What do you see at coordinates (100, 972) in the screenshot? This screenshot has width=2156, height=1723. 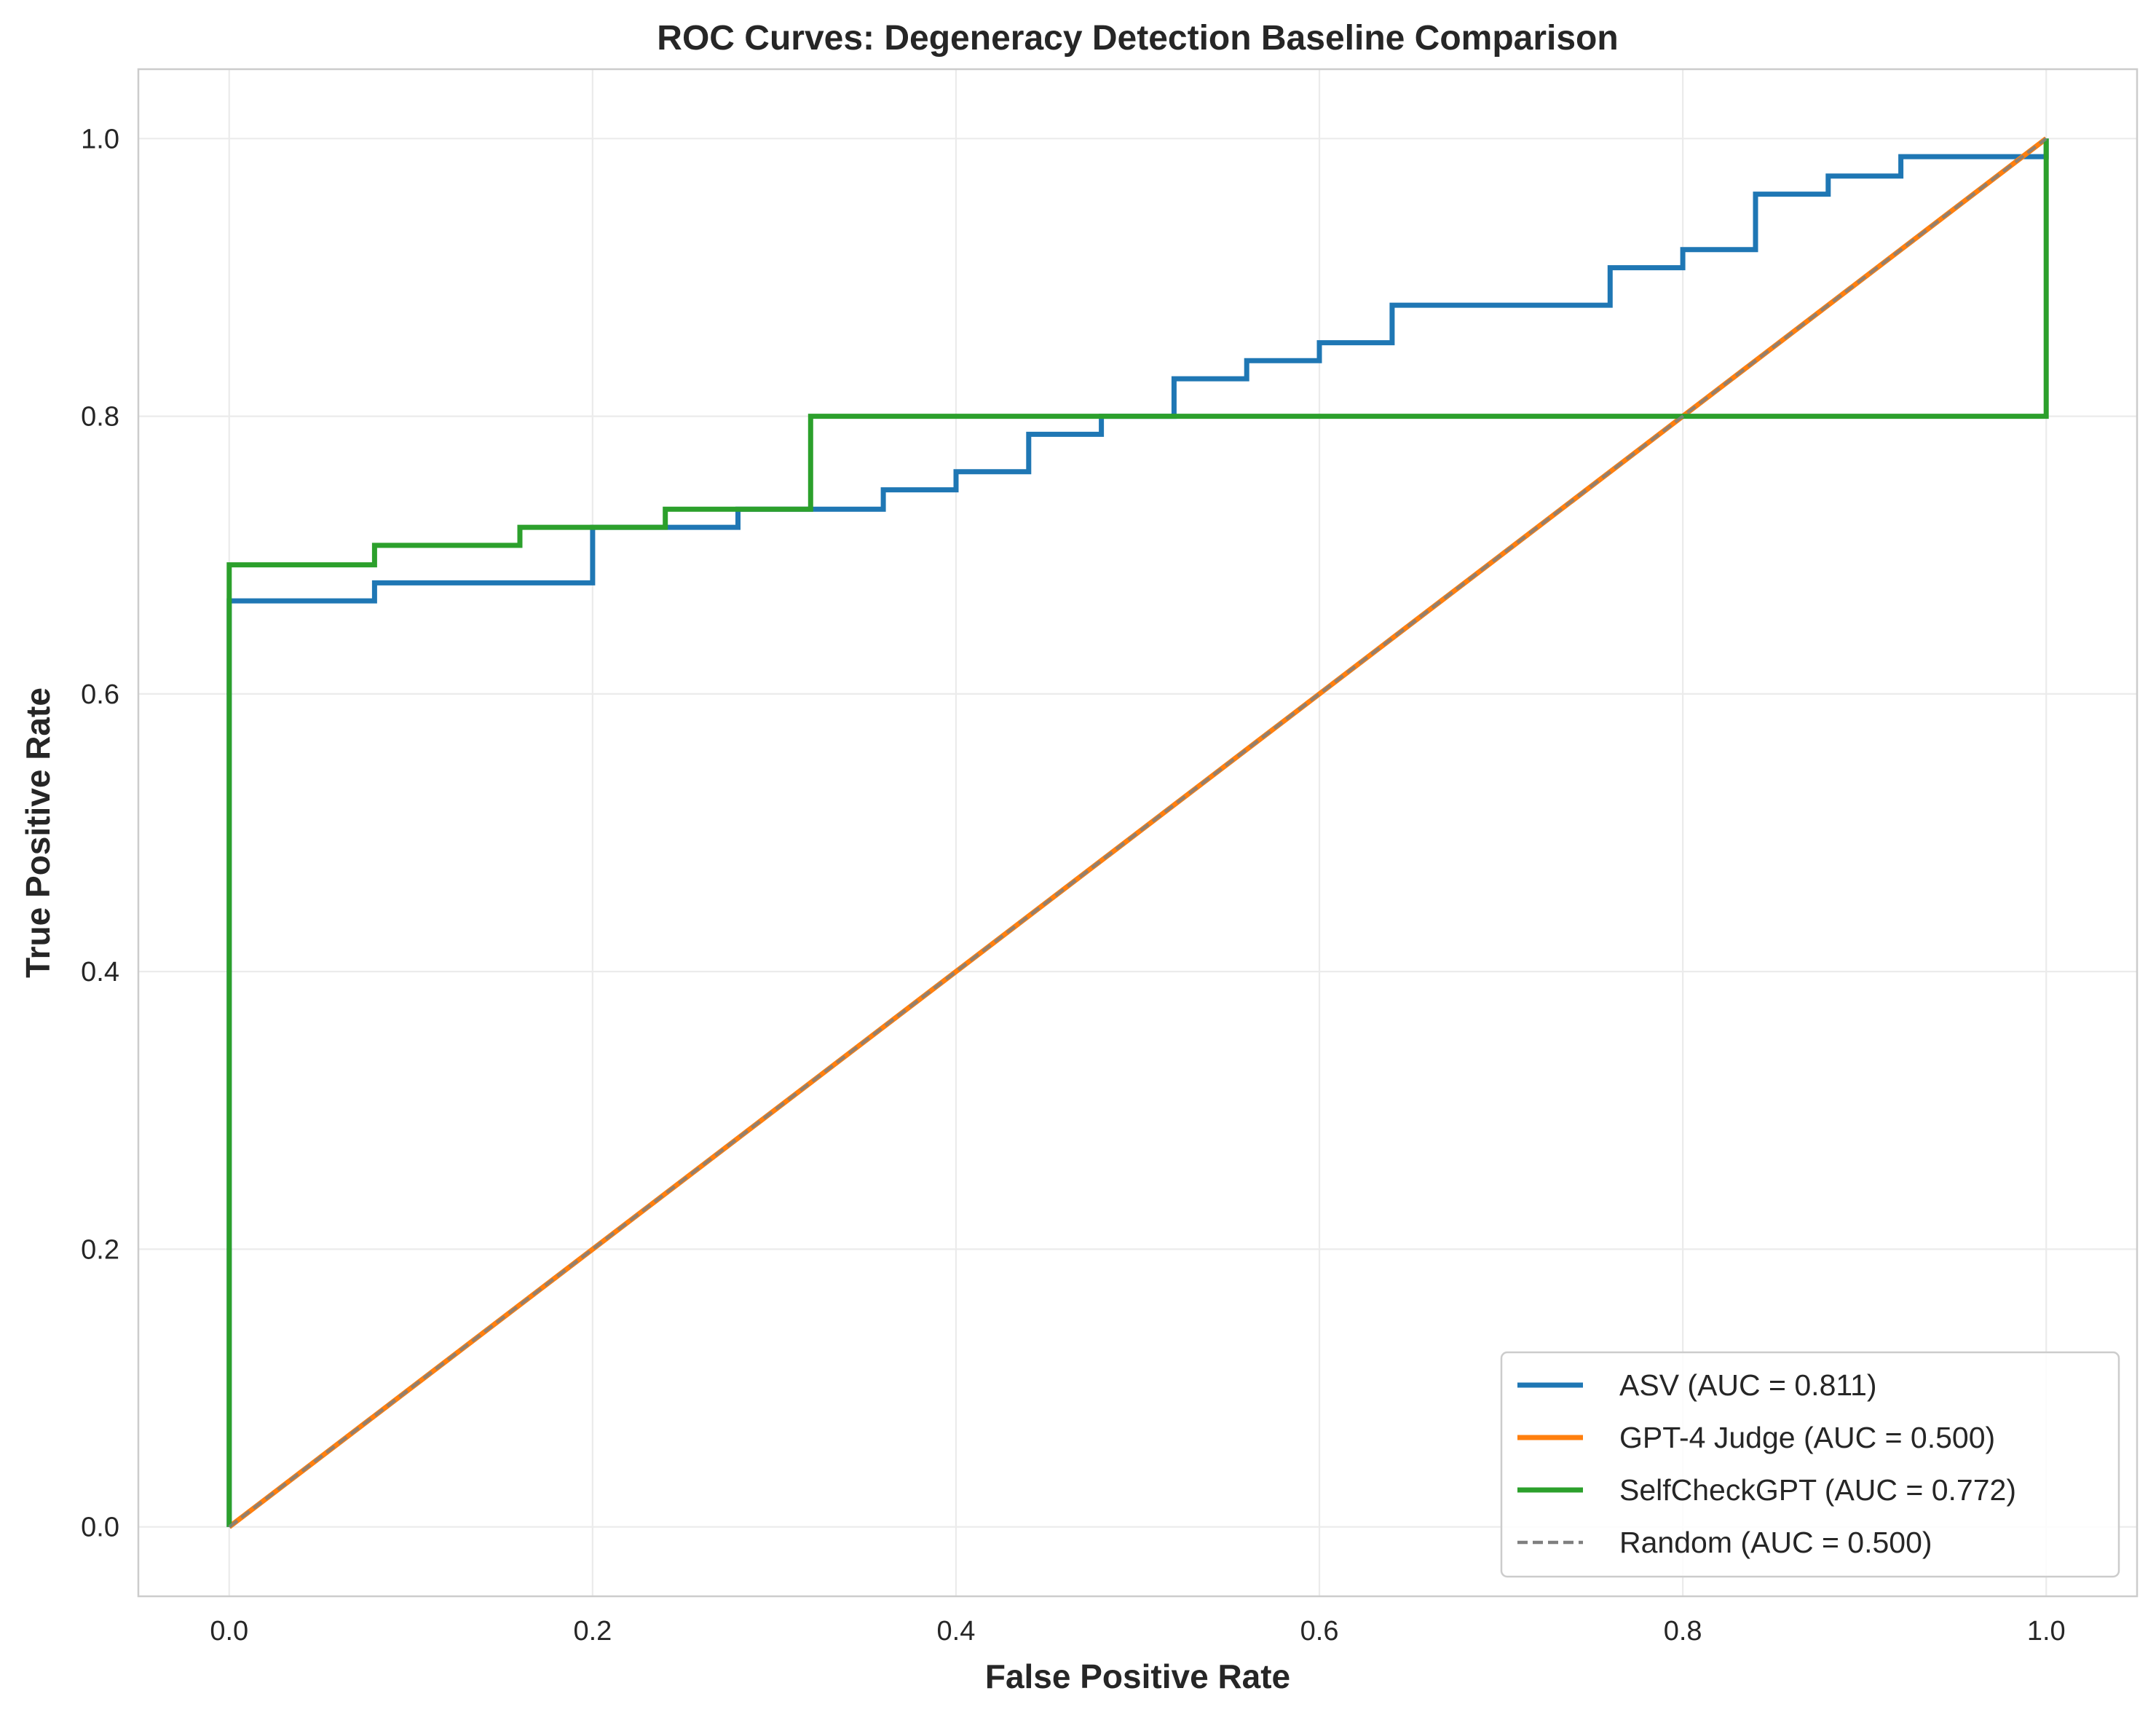 I see `y-tick-label: 0.4` at bounding box center [100, 972].